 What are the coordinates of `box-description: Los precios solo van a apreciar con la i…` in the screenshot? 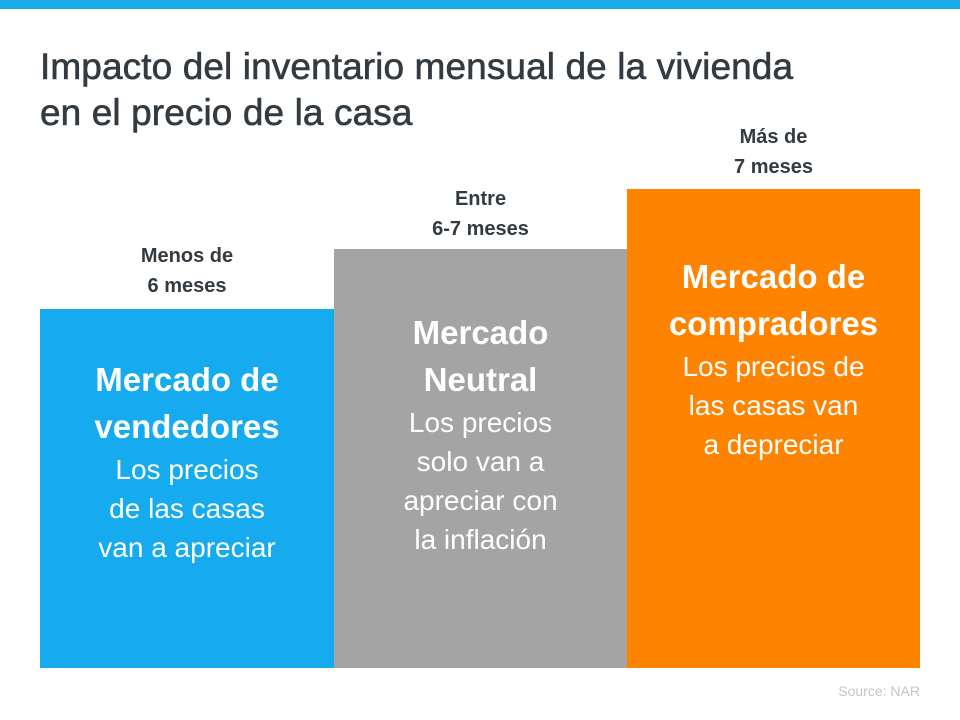 It's located at (480, 481).